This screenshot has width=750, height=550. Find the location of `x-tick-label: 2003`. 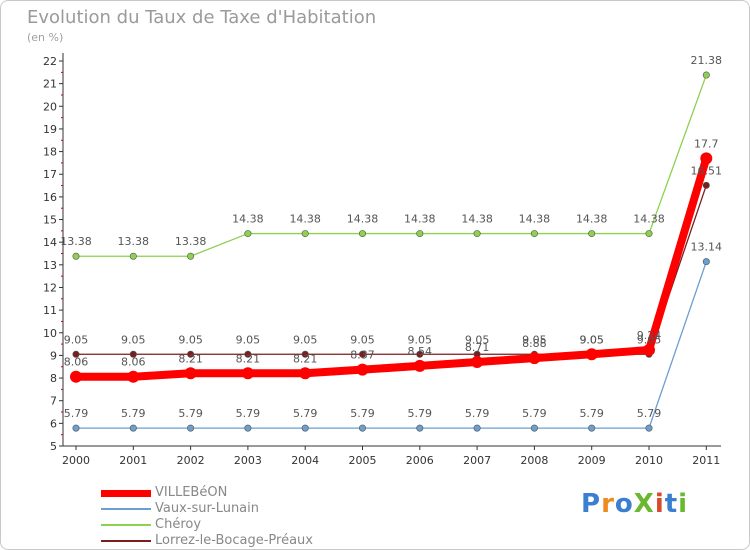

x-tick-label: 2003 is located at coordinates (248, 460).